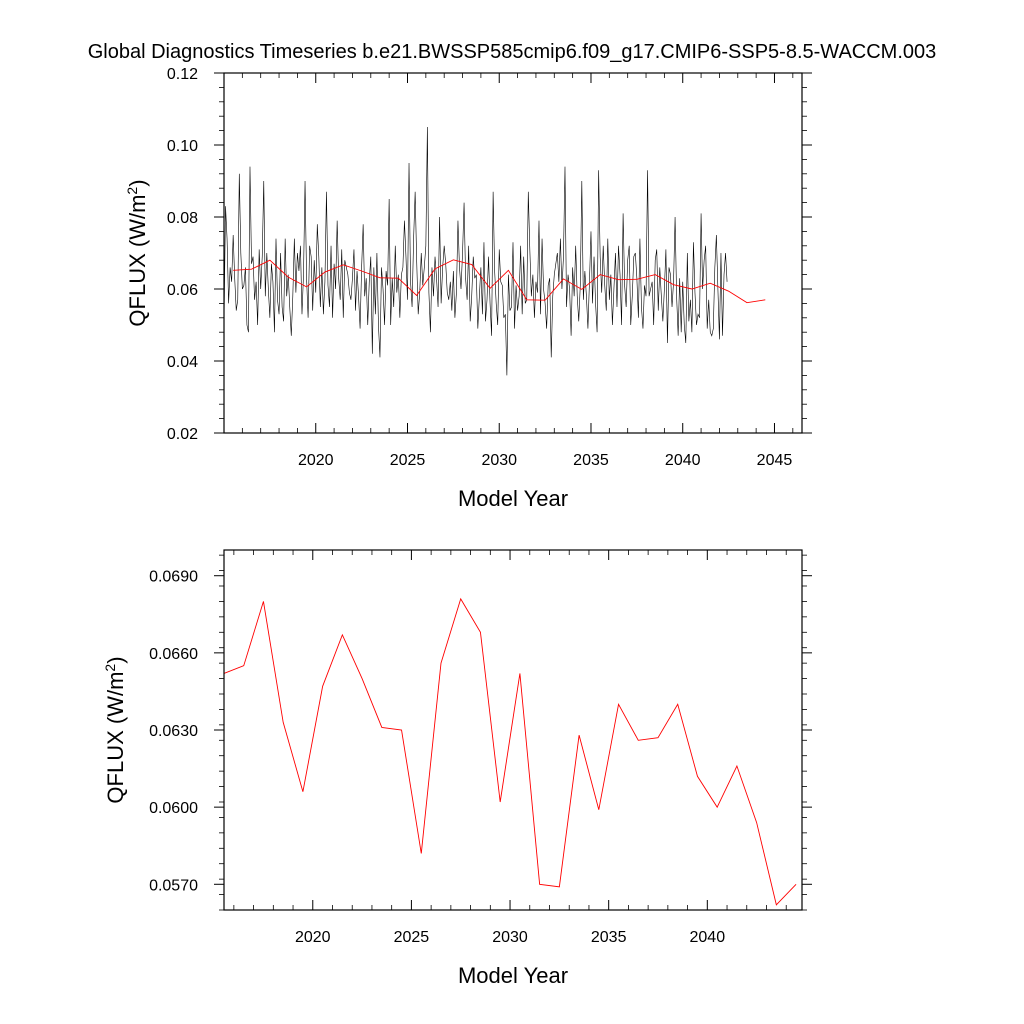  Describe the element at coordinates (182, 74) in the screenshot. I see `y-tick-label: 0.12` at that location.